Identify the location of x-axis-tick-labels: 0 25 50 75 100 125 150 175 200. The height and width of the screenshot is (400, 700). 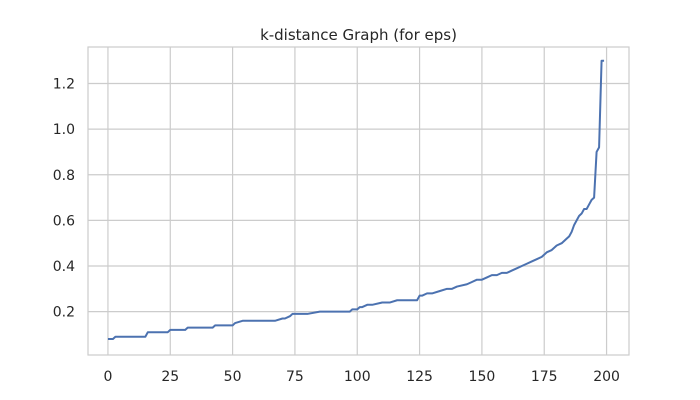
(361, 377).